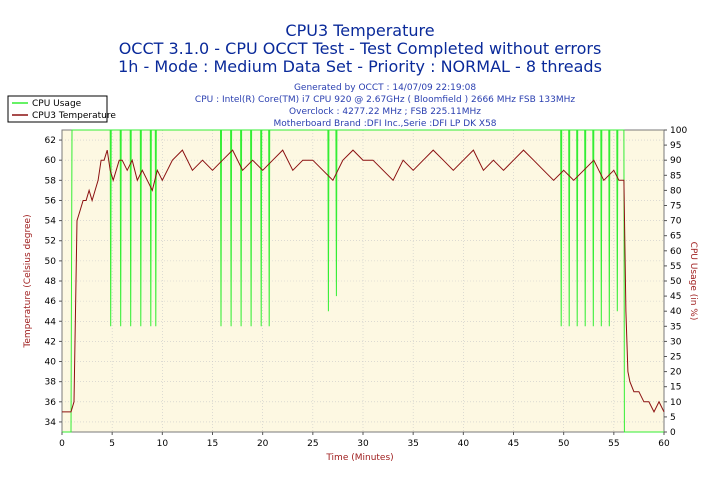  Describe the element at coordinates (51, 222) in the screenshot. I see `y-tick-label: 54` at that location.